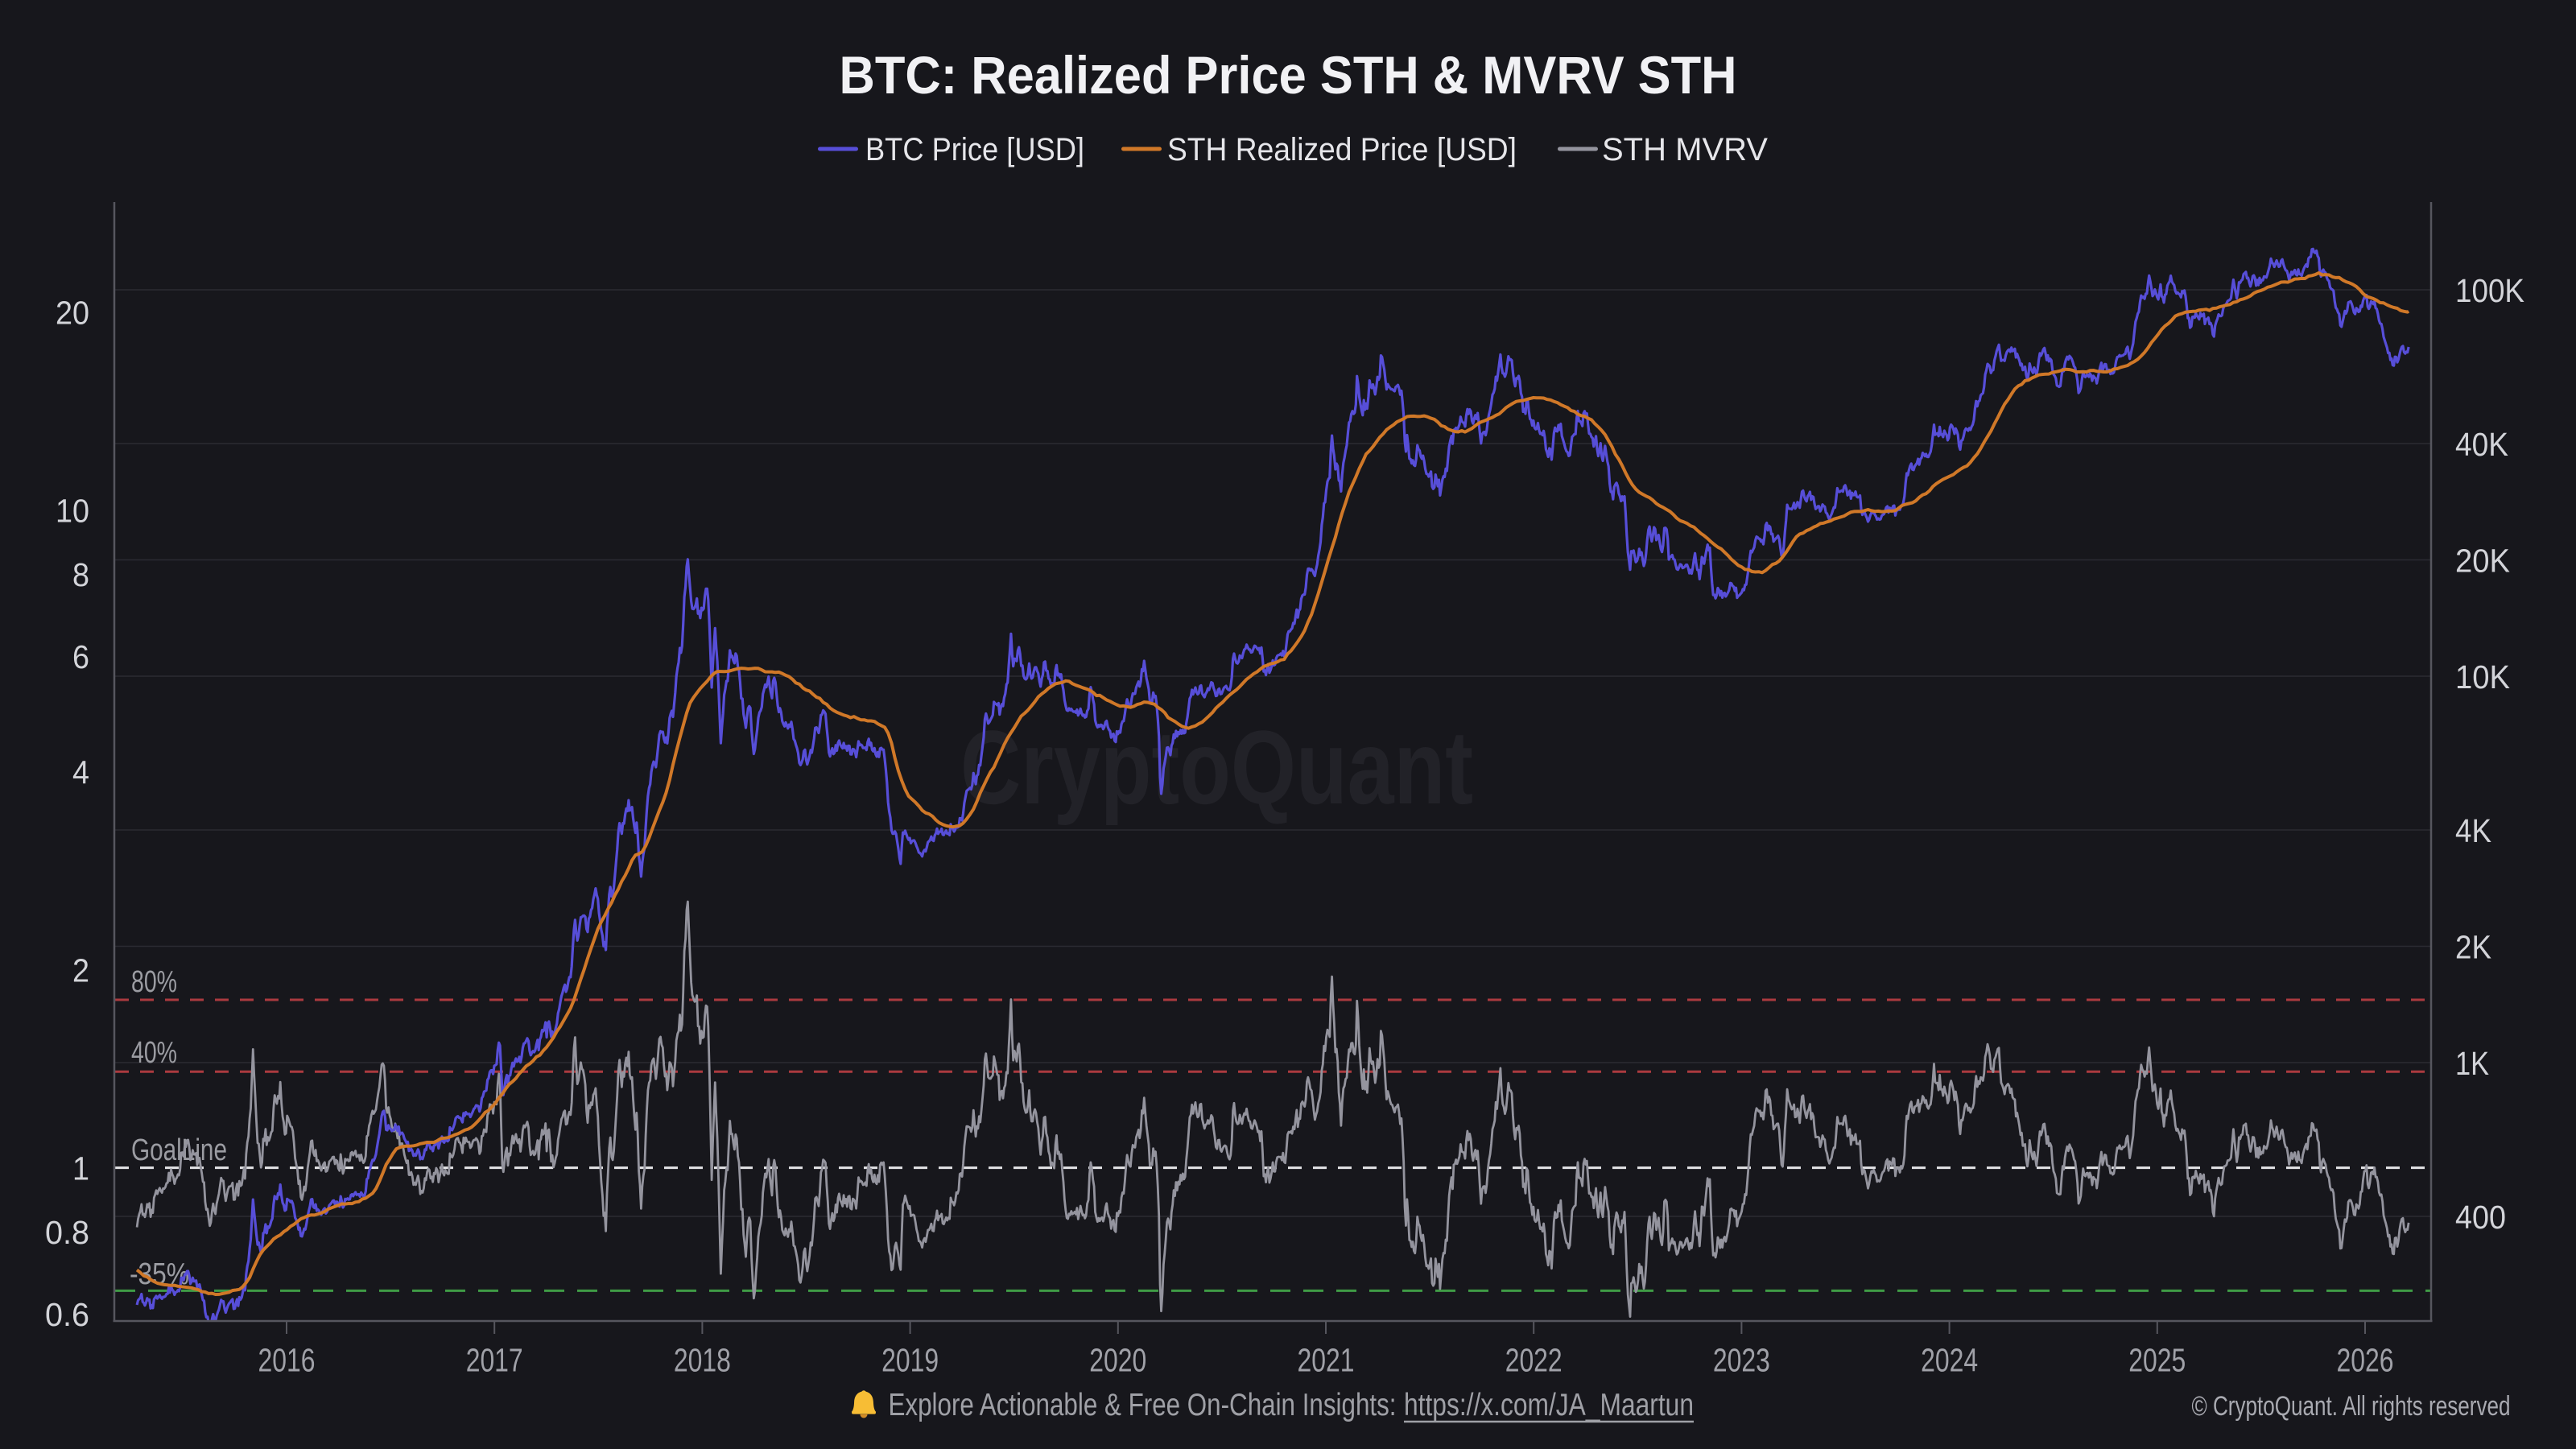 This screenshot has width=2576, height=1449. Describe the element at coordinates (287, 1360) in the screenshot. I see `svg-text: 2016` at that location.